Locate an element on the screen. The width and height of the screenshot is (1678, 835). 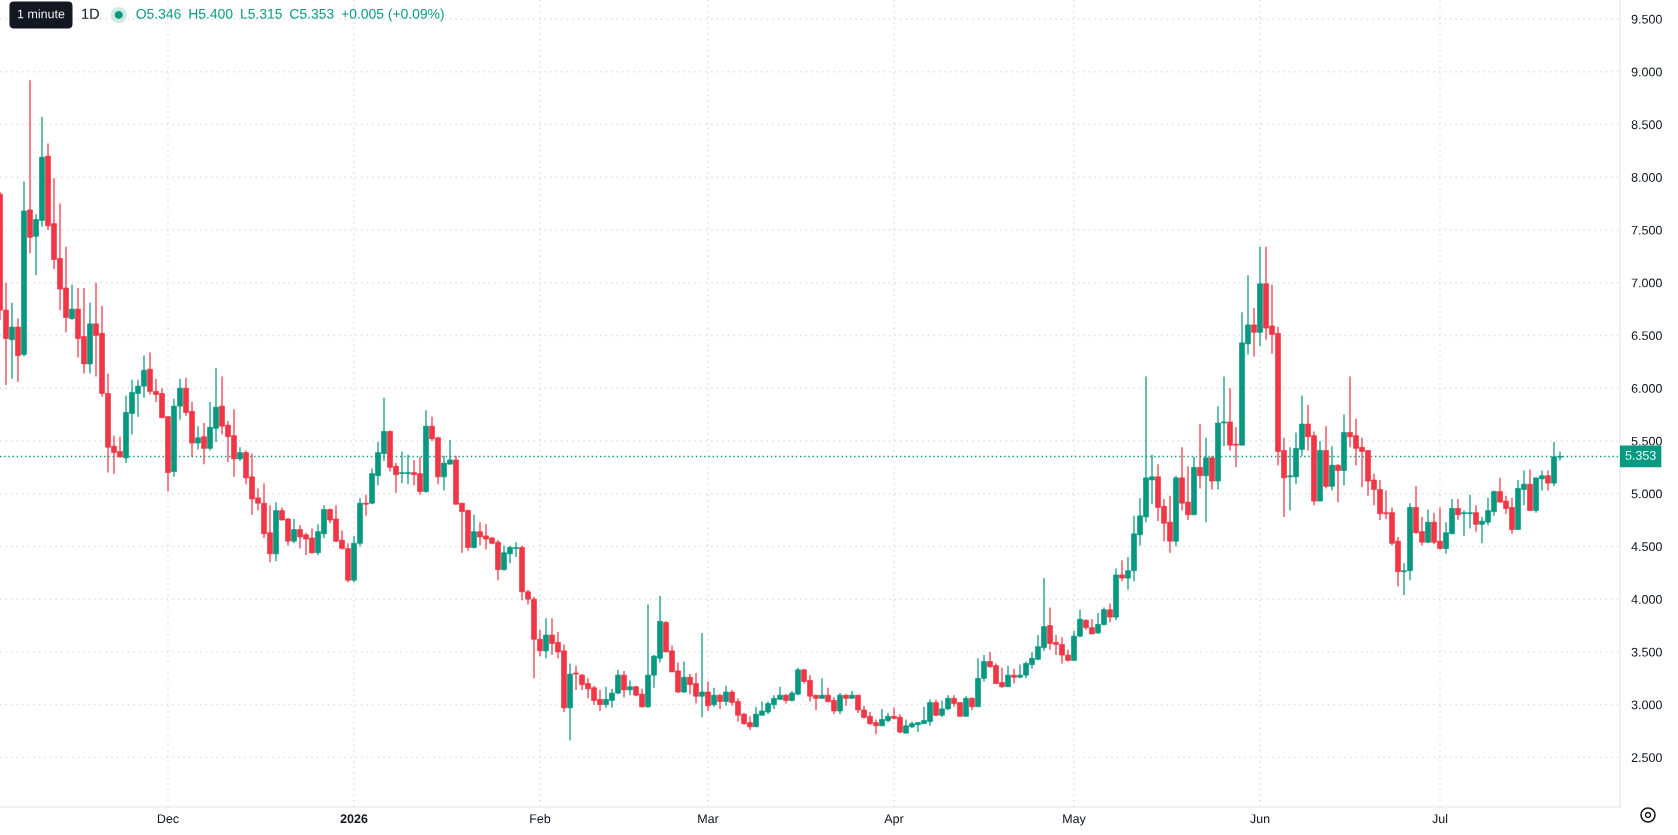
x-tick-label: Apr is located at coordinates (894, 820).